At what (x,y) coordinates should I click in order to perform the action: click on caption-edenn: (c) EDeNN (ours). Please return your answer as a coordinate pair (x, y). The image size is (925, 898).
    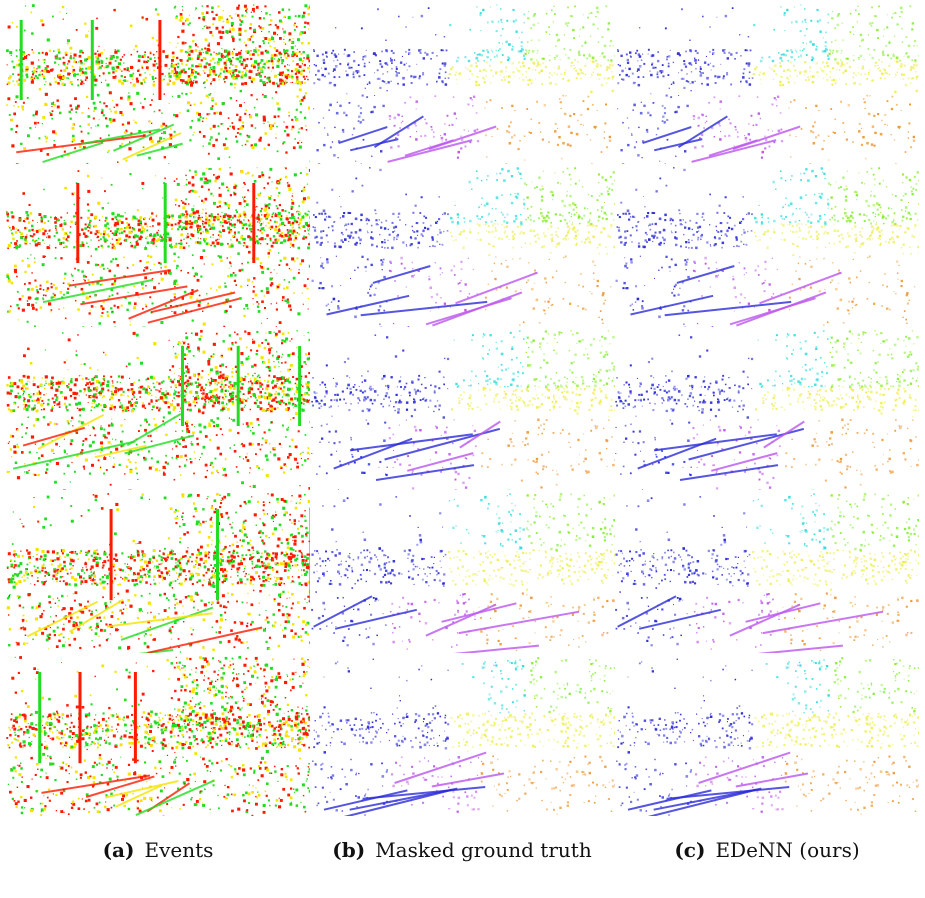
    Looking at the image, I should click on (767, 858).